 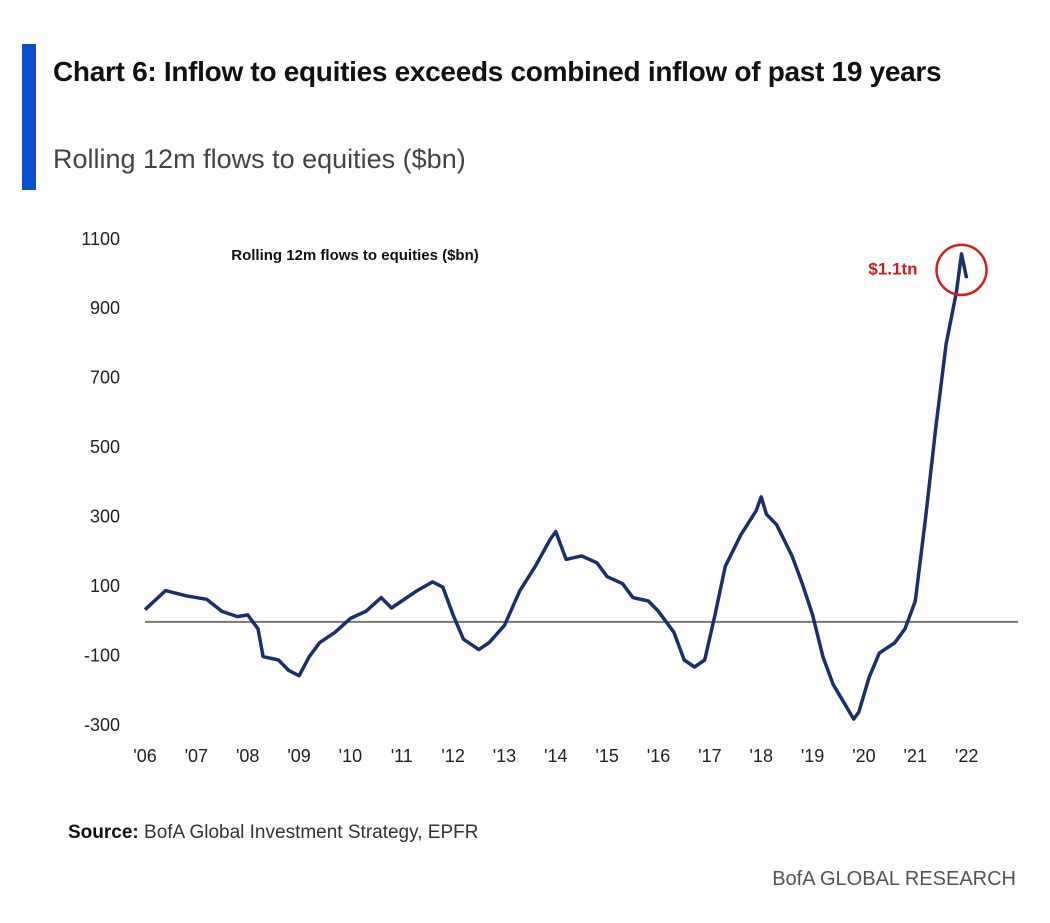 I want to click on x-tick-label: '12, so click(x=452, y=756).